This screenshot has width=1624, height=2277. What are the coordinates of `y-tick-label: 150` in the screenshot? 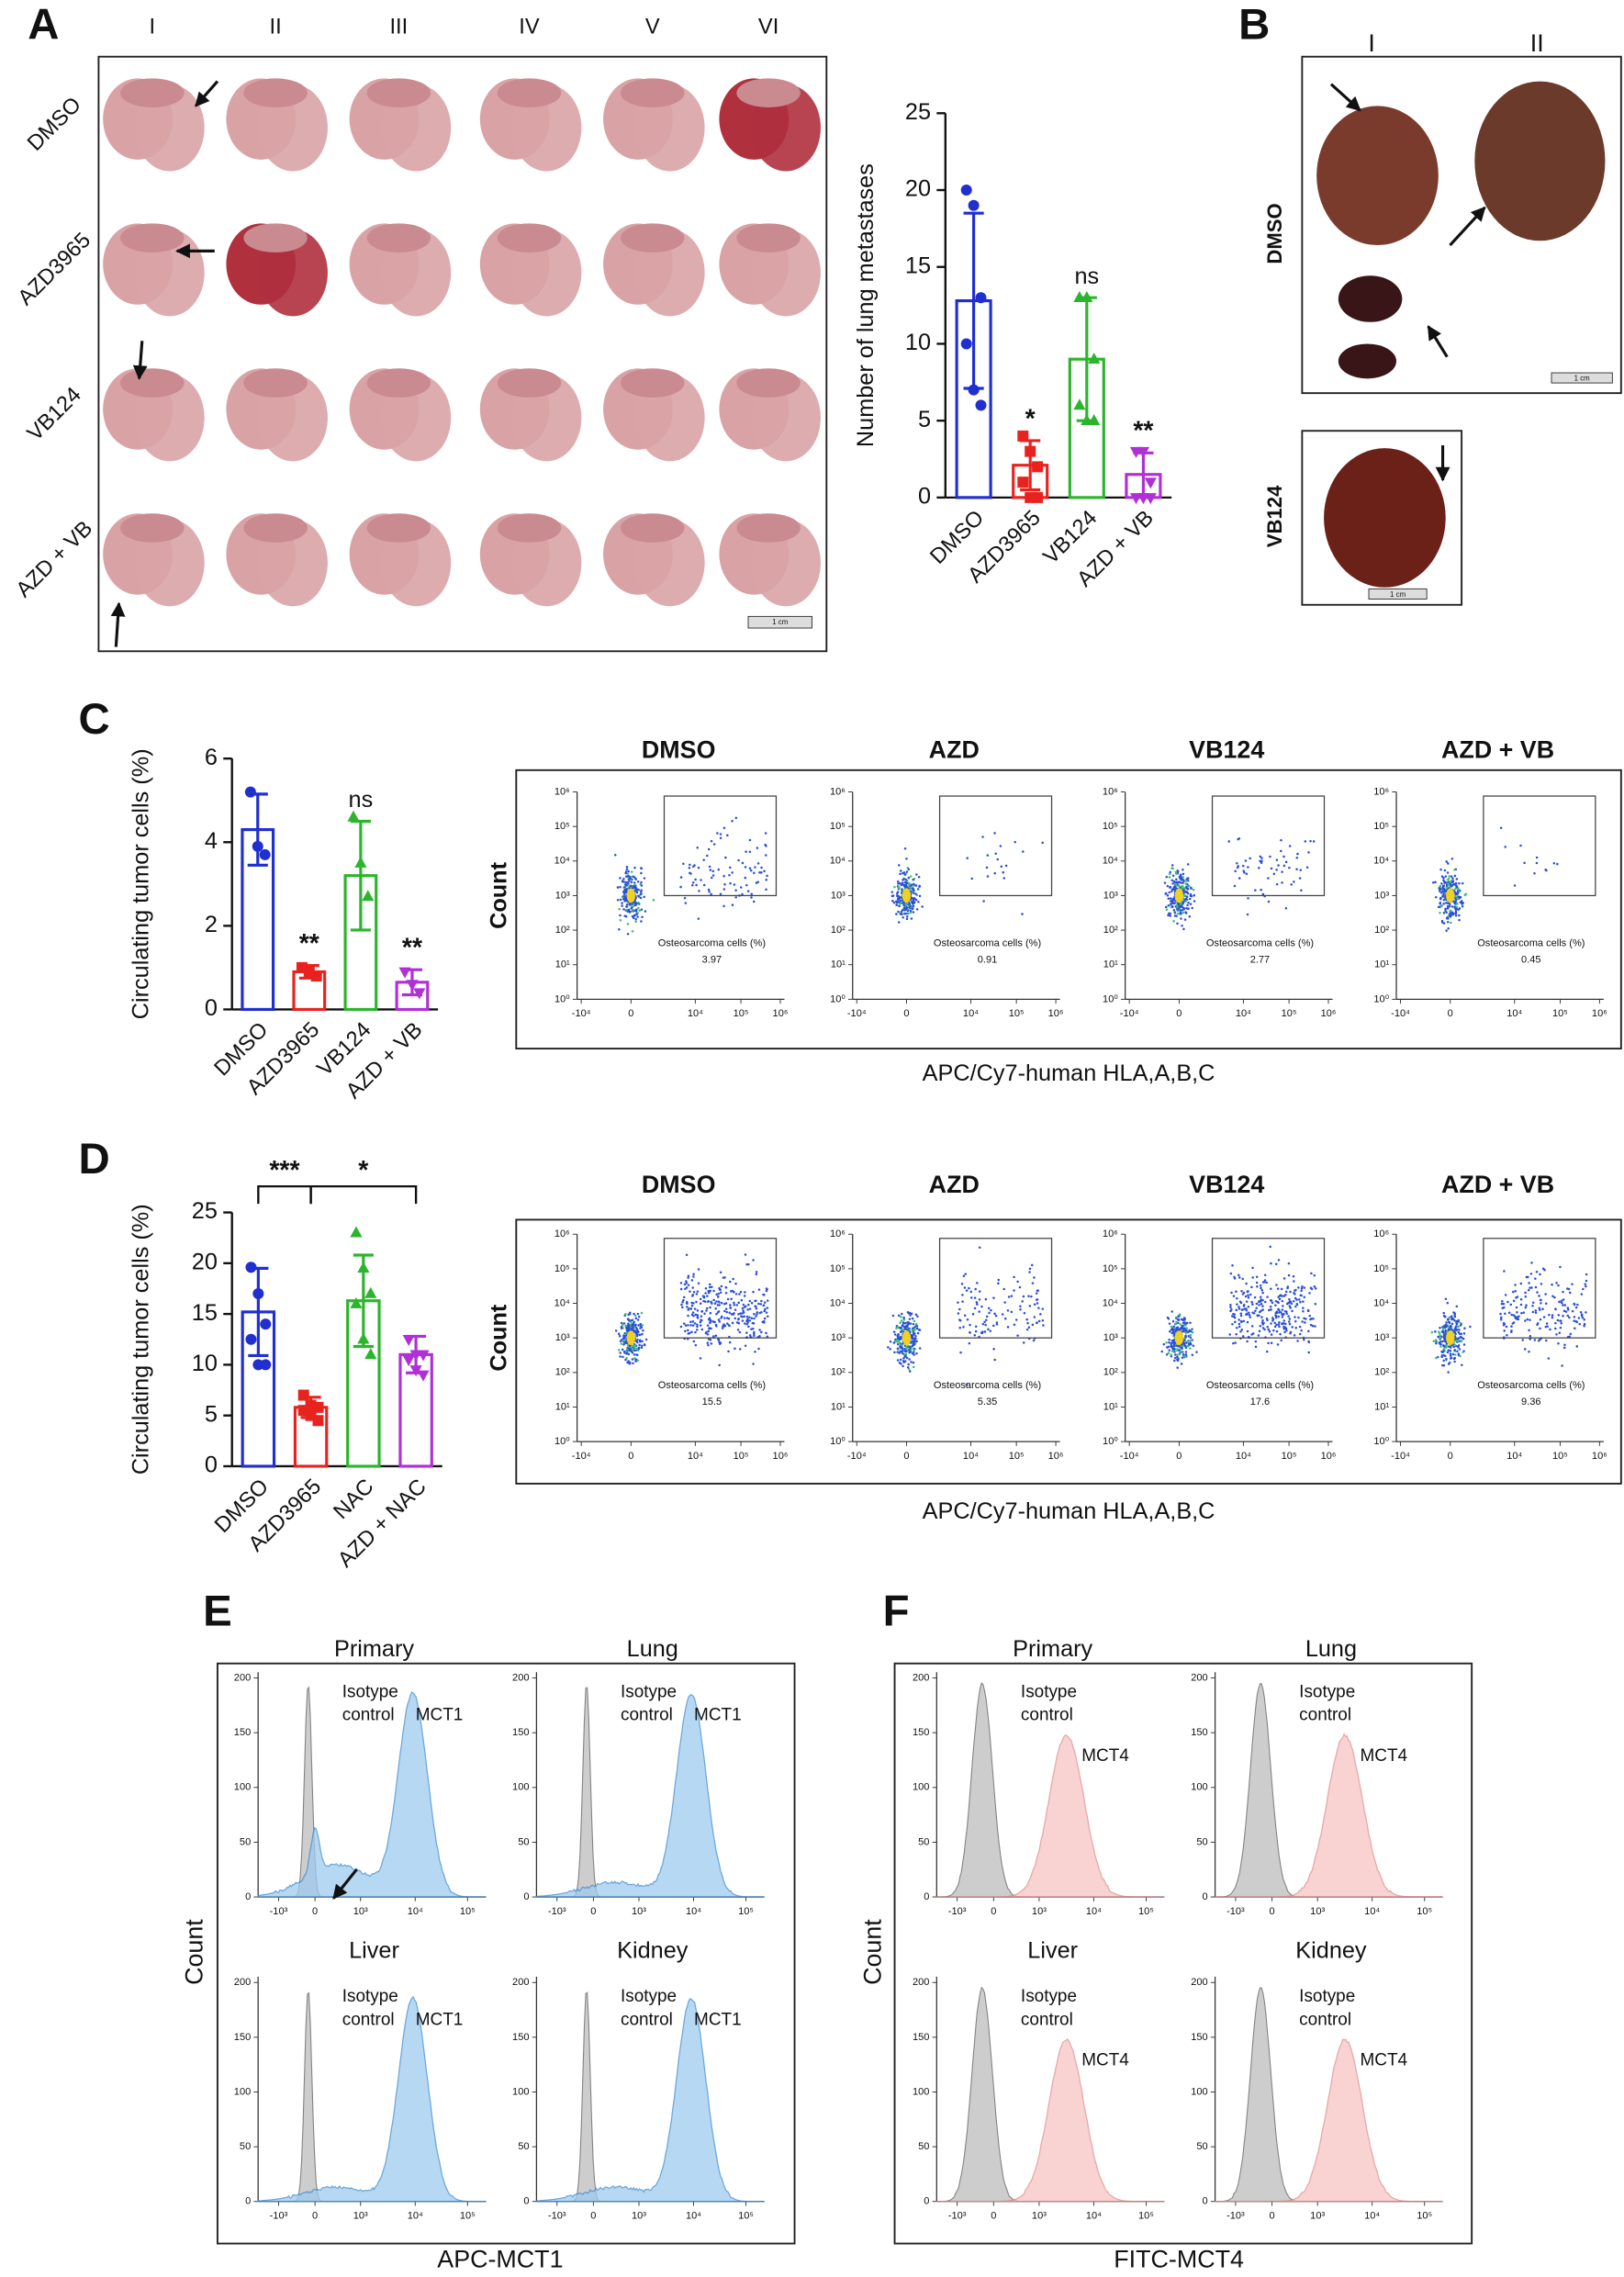 It's located at (1199, 2037).